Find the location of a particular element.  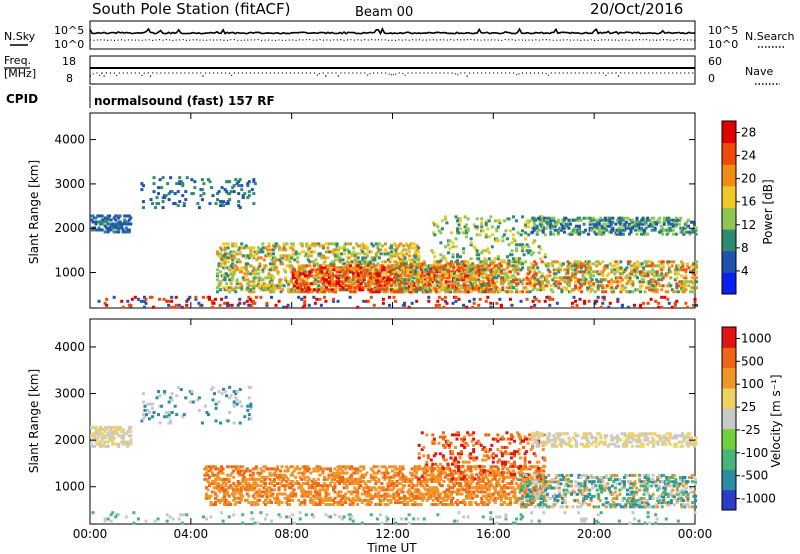

colorbar-tick-label: 20 is located at coordinates (748, 179).